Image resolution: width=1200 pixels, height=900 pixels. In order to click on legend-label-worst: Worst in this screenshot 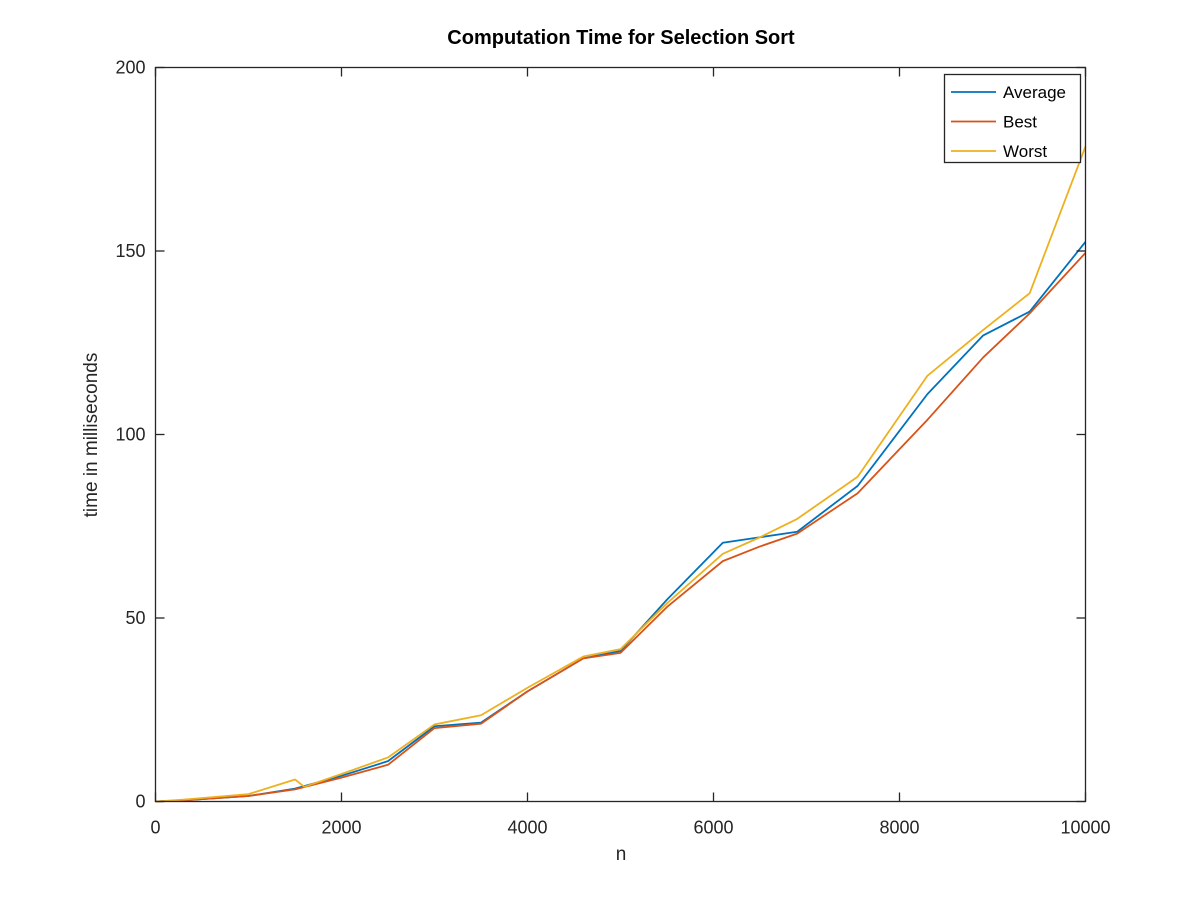, I will do `click(1025, 151)`.